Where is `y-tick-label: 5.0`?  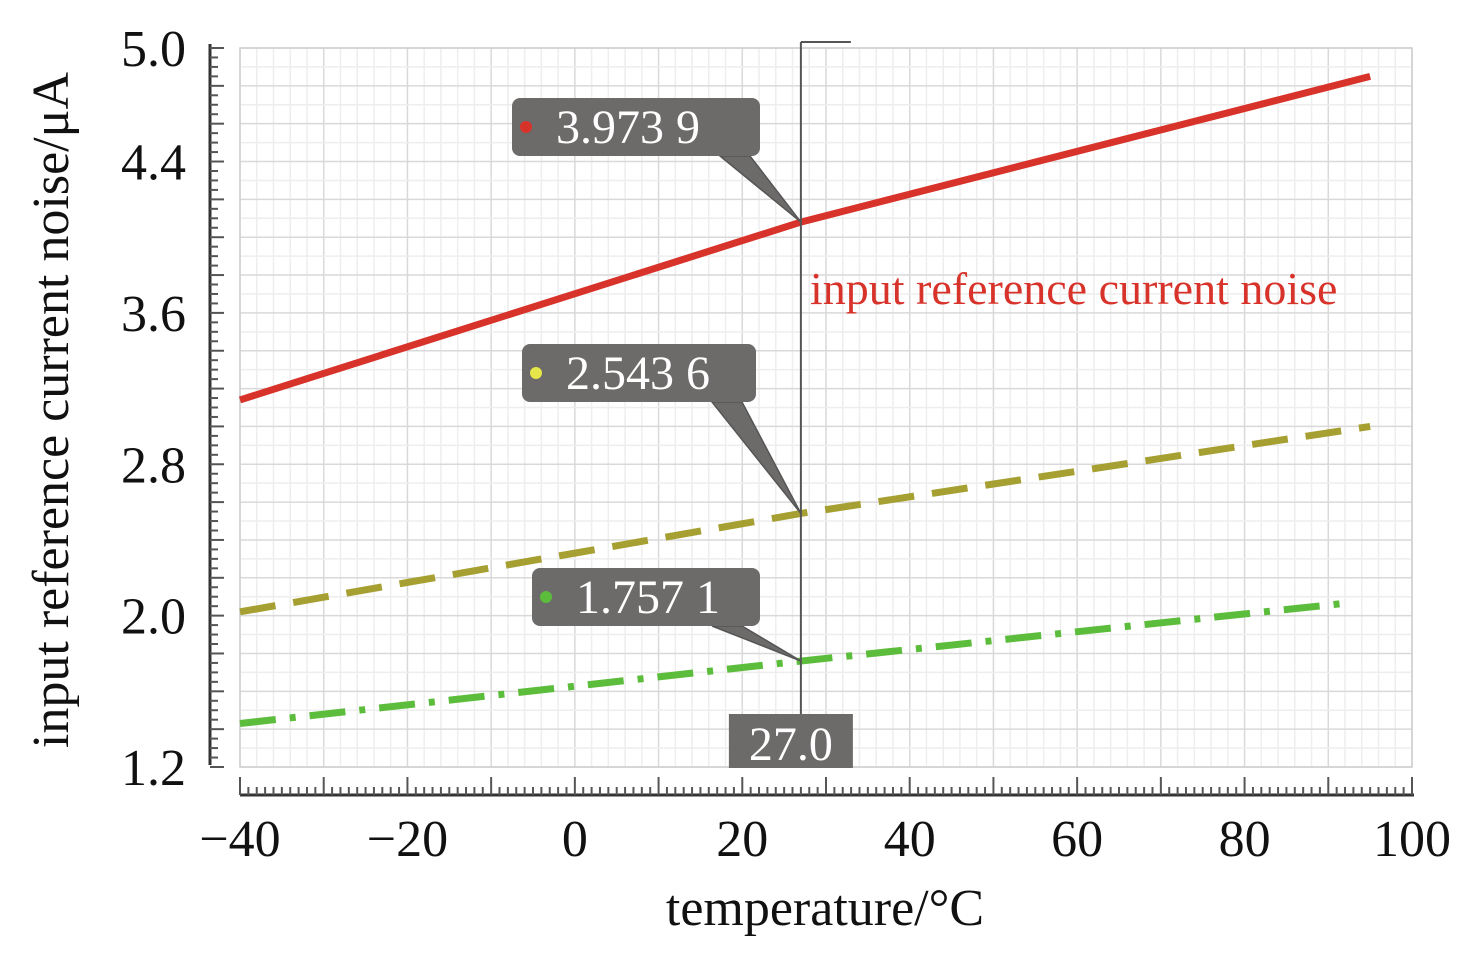
y-tick-label: 5.0 is located at coordinates (153, 49).